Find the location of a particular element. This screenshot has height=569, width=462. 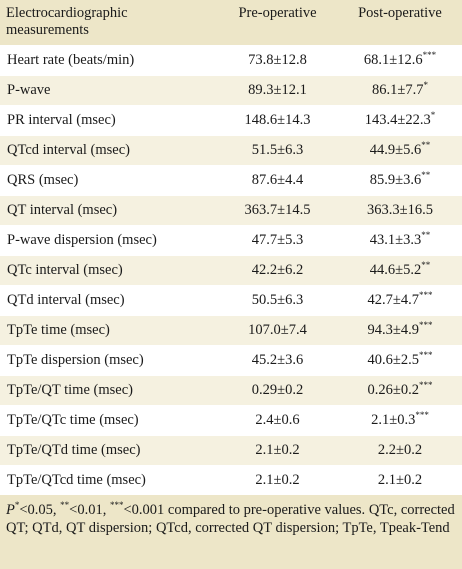

post-operative-cell: 44.6±5.2** is located at coordinates (400, 270).